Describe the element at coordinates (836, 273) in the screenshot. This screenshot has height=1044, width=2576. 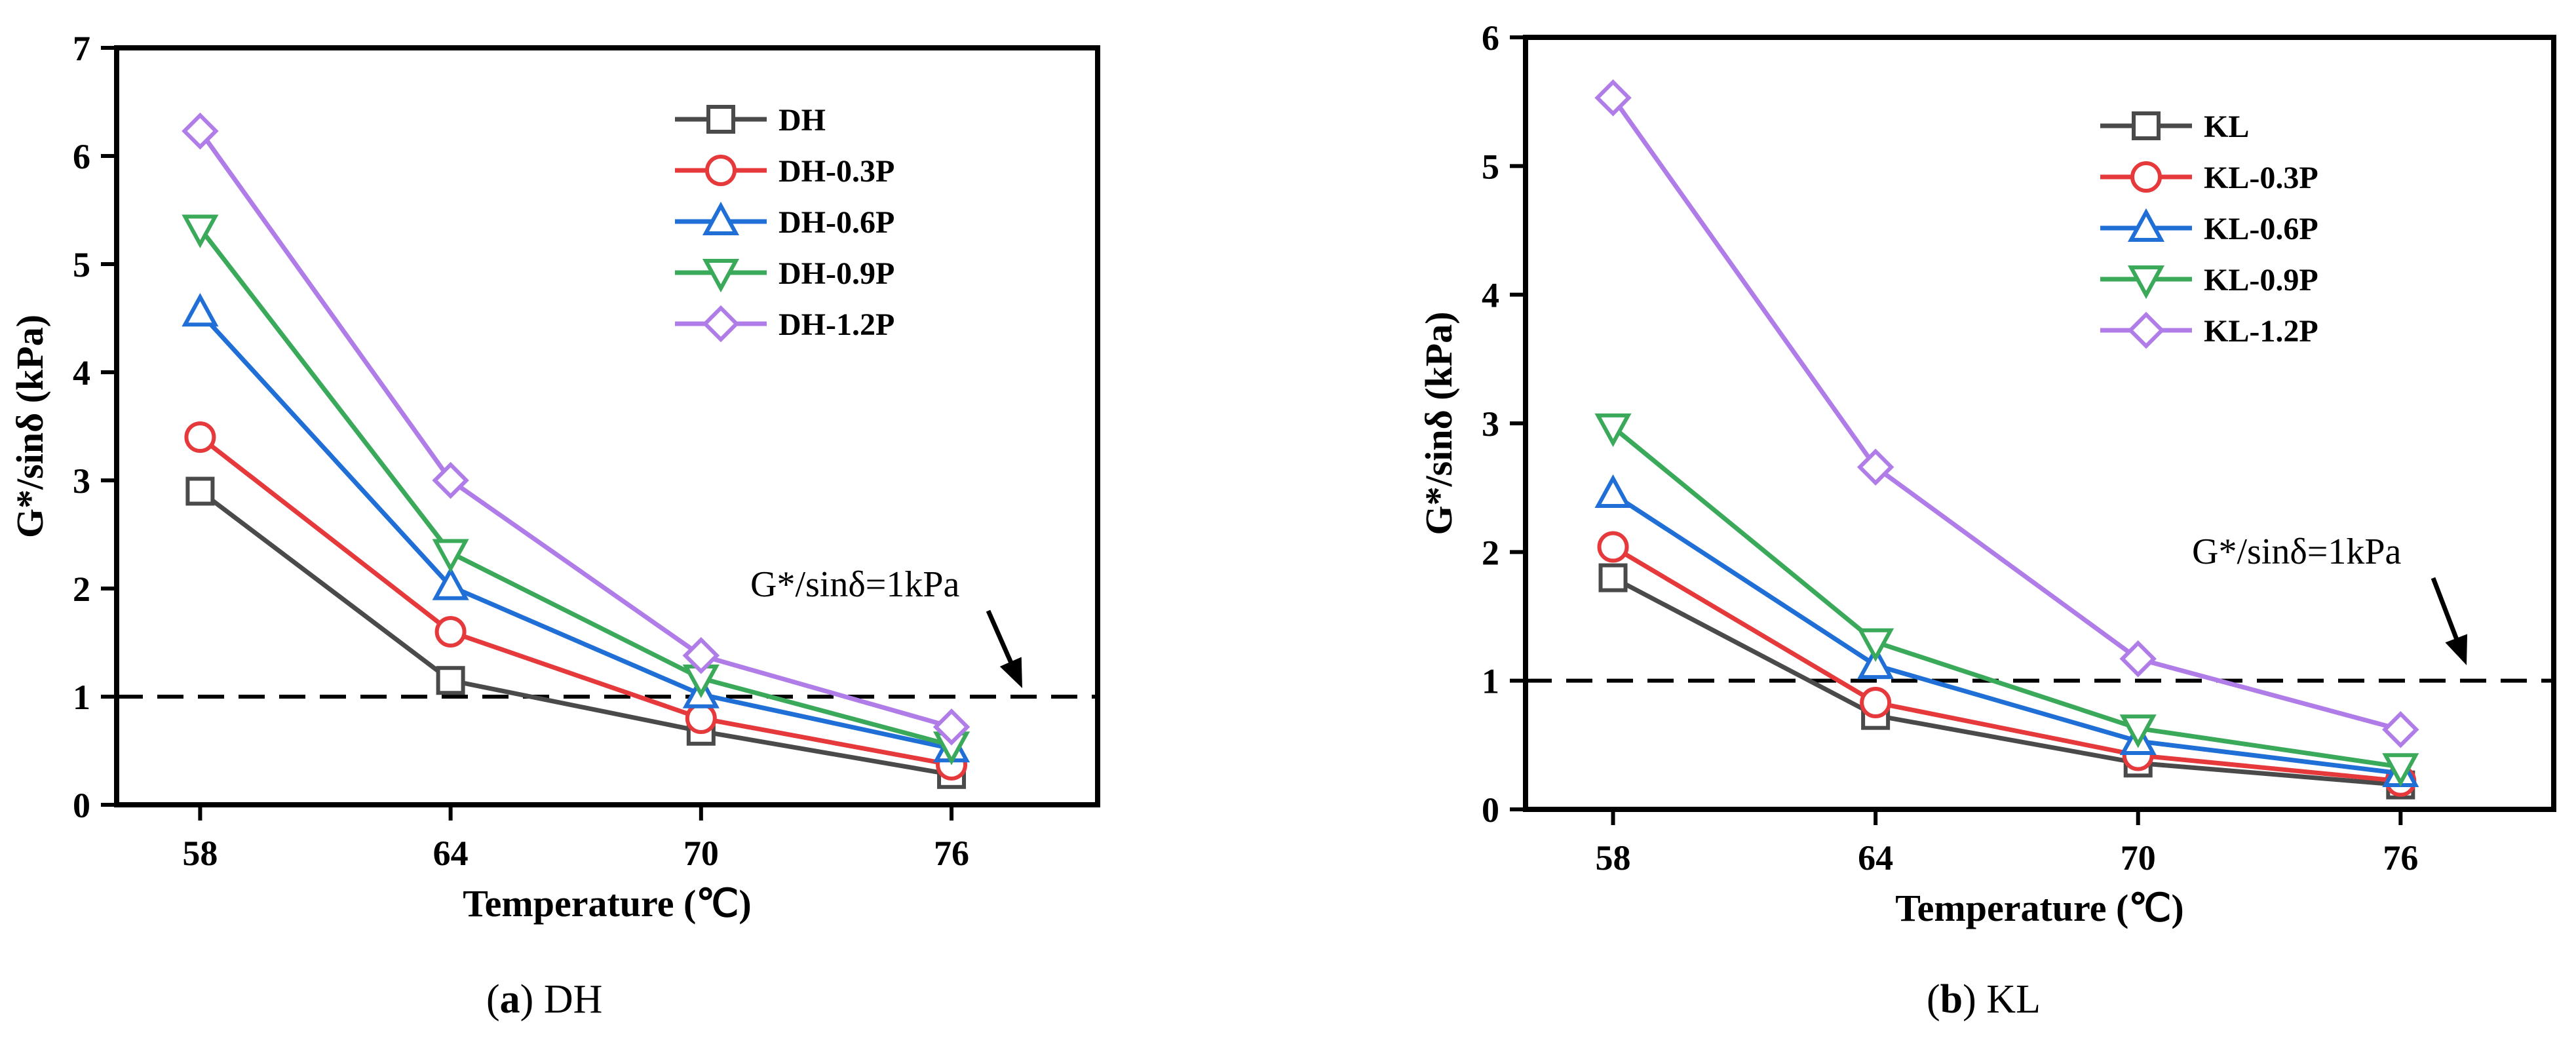
I see `legend-label: DH-0.9P` at that location.